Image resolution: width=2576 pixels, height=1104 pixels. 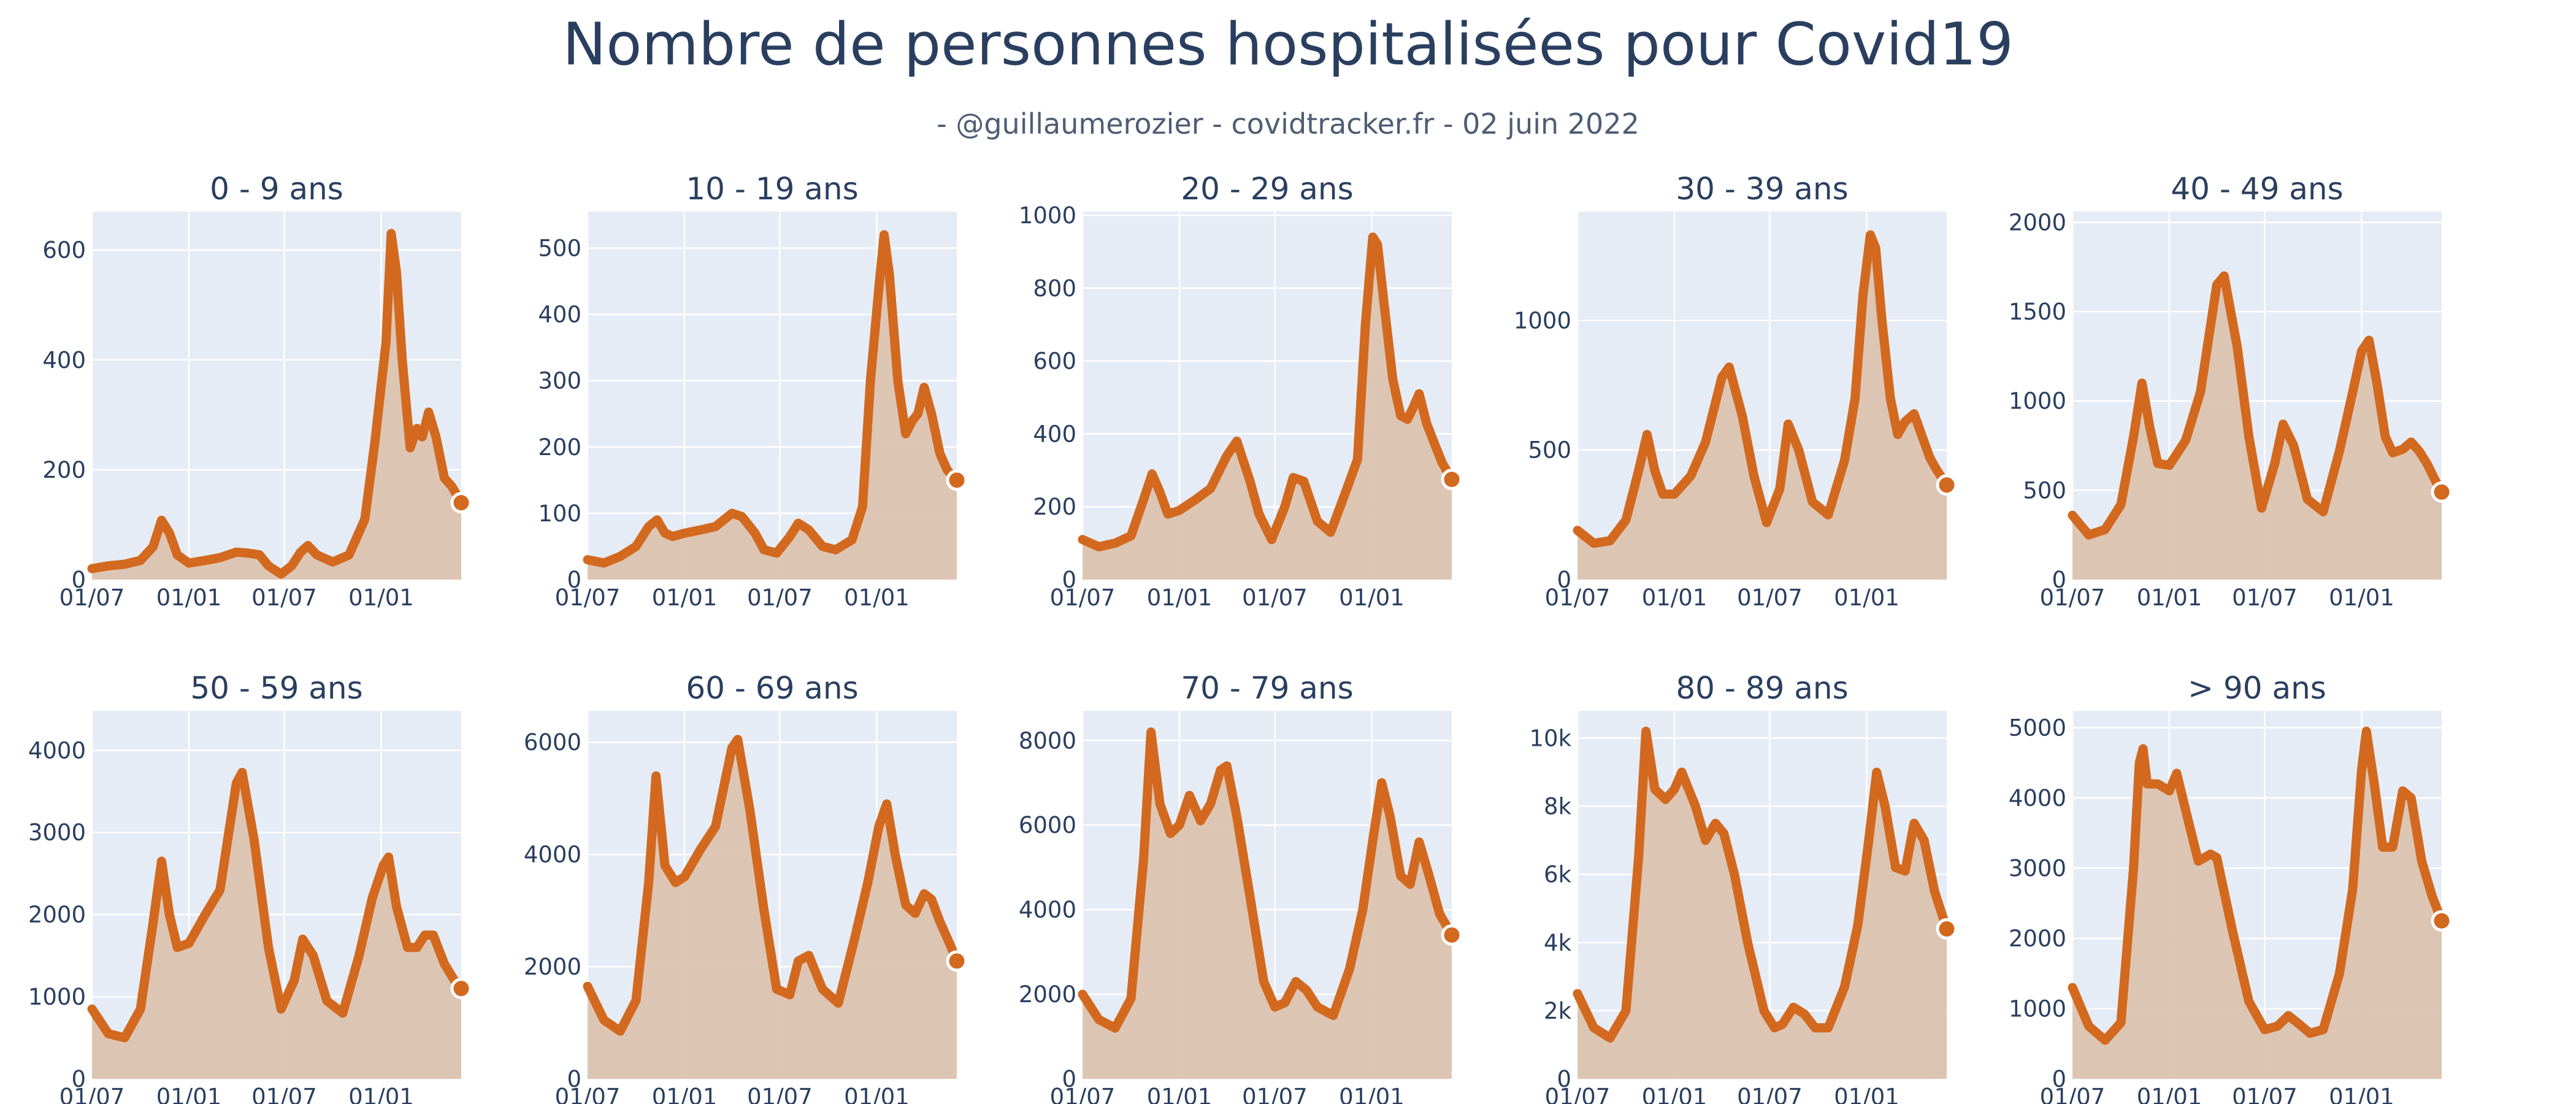 What do you see at coordinates (1558, 1011) in the screenshot?
I see `y-tick-label: 2k` at bounding box center [1558, 1011].